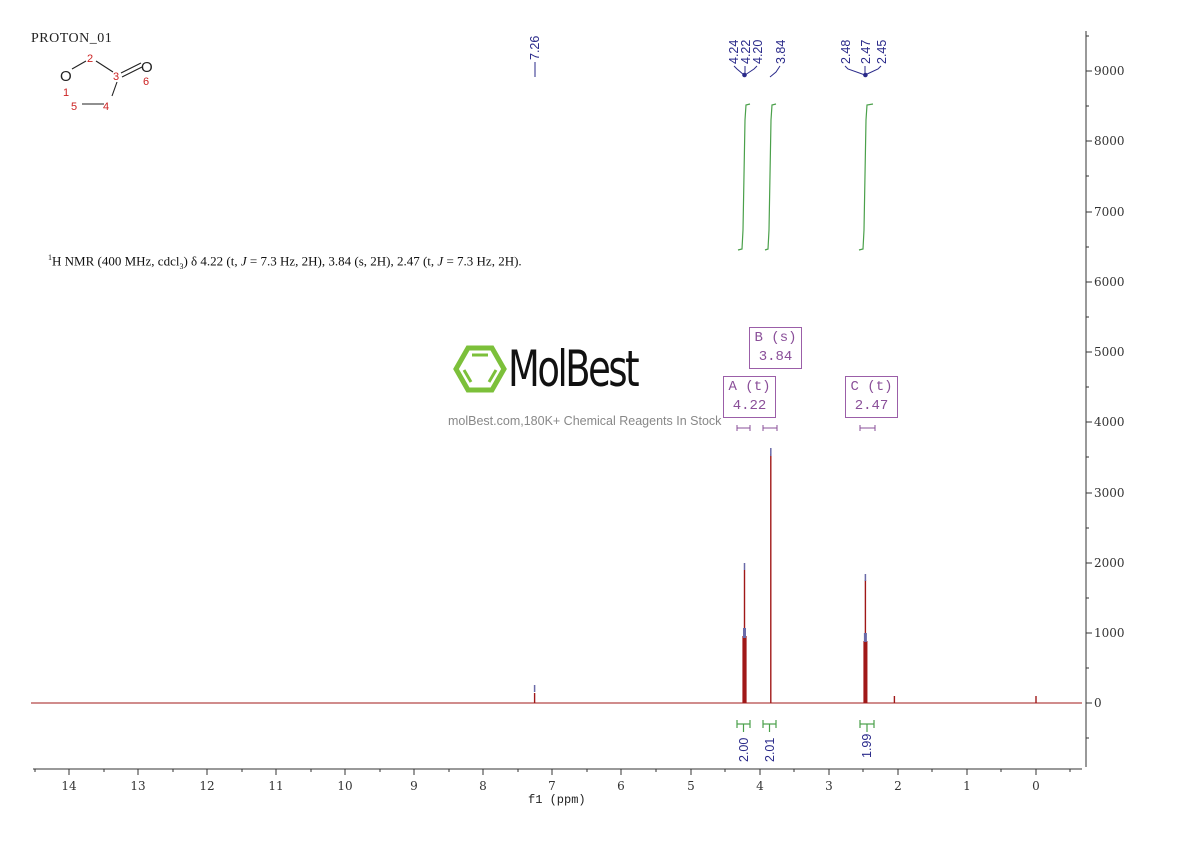 This screenshot has height=841, width=1190. I want to click on multiplet-label: B (s), so click(775, 338).